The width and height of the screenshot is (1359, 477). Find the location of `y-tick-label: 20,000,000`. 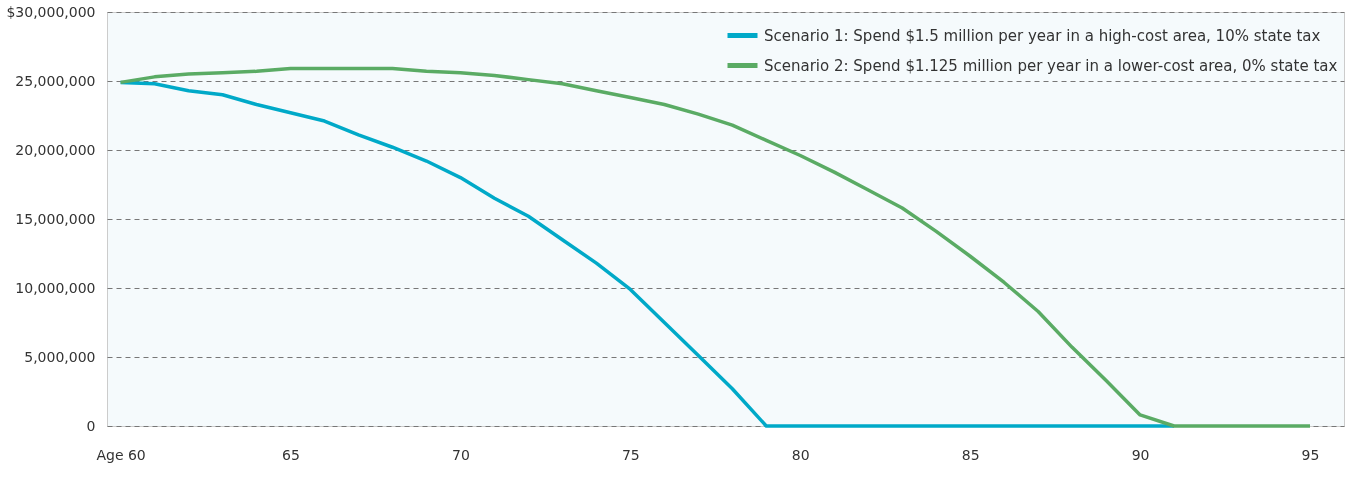

y-tick-label: 20,000,000 is located at coordinates (55, 149).